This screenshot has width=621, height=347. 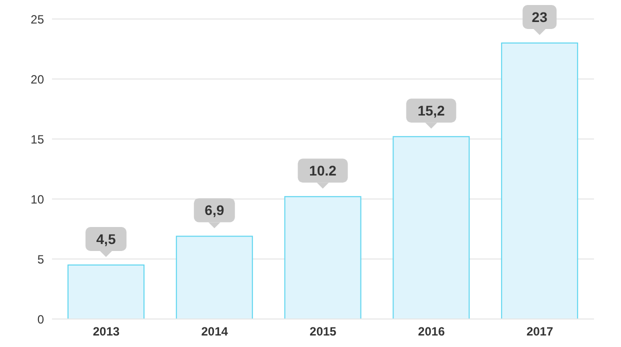 What do you see at coordinates (540, 331) in the screenshot?
I see `x-tick-label: 2017` at bounding box center [540, 331].